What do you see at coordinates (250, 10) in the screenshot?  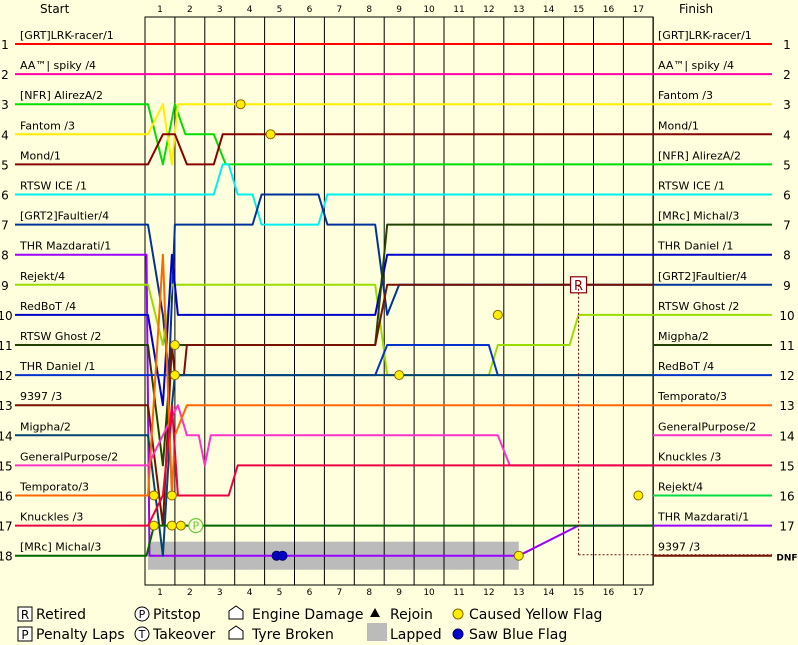 I see `lap-tick-top: 4` at bounding box center [250, 10].